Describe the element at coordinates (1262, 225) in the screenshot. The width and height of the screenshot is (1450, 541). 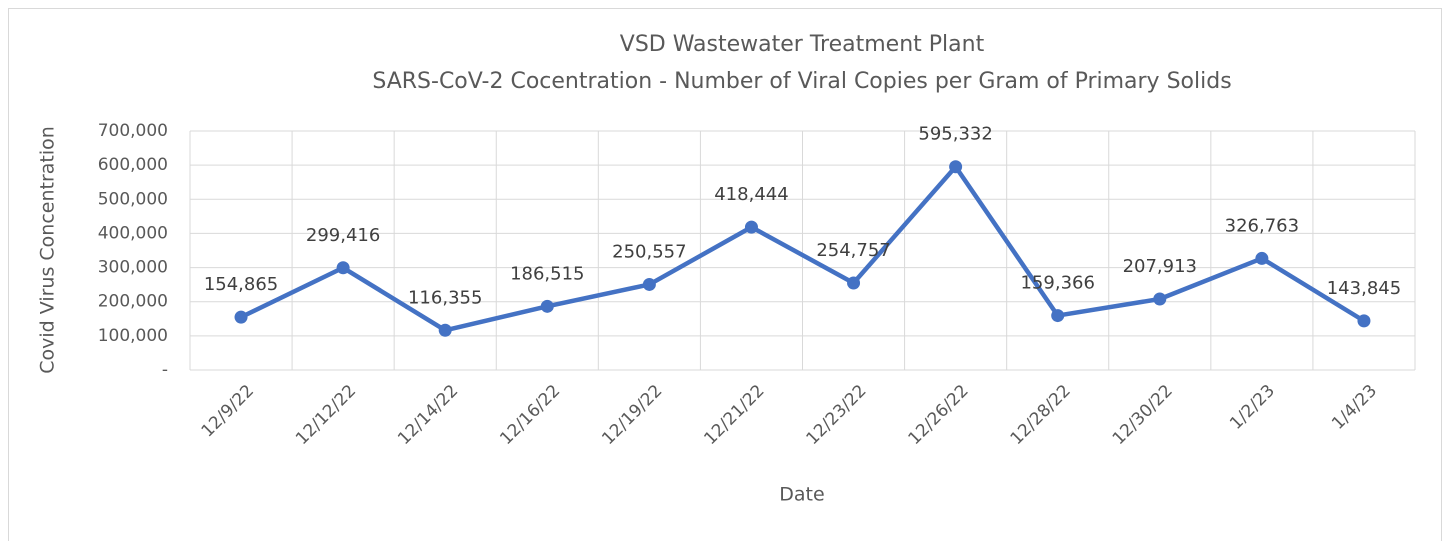
I see `data-label: 326,763` at that location.